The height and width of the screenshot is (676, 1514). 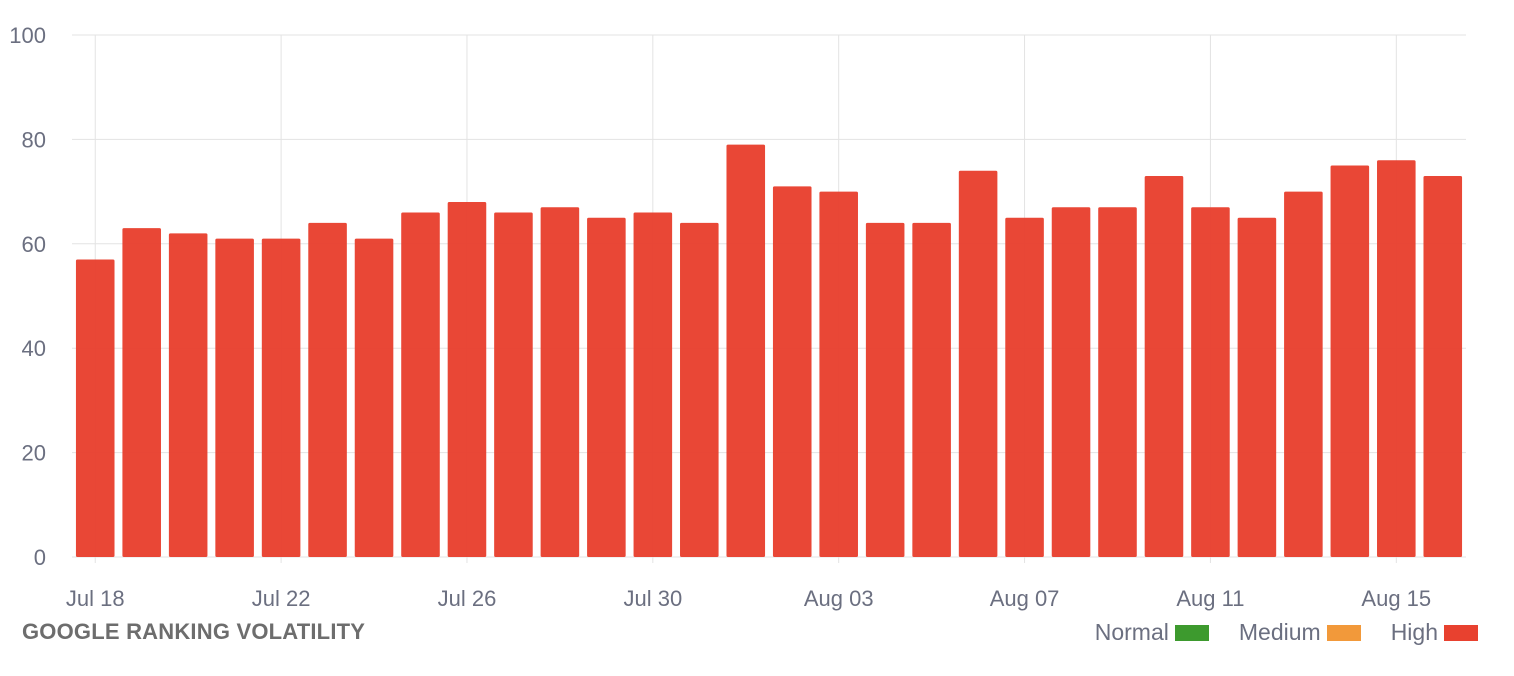 What do you see at coordinates (1210, 598) in the screenshot?
I see `x-tick-label: Aug 11` at bounding box center [1210, 598].